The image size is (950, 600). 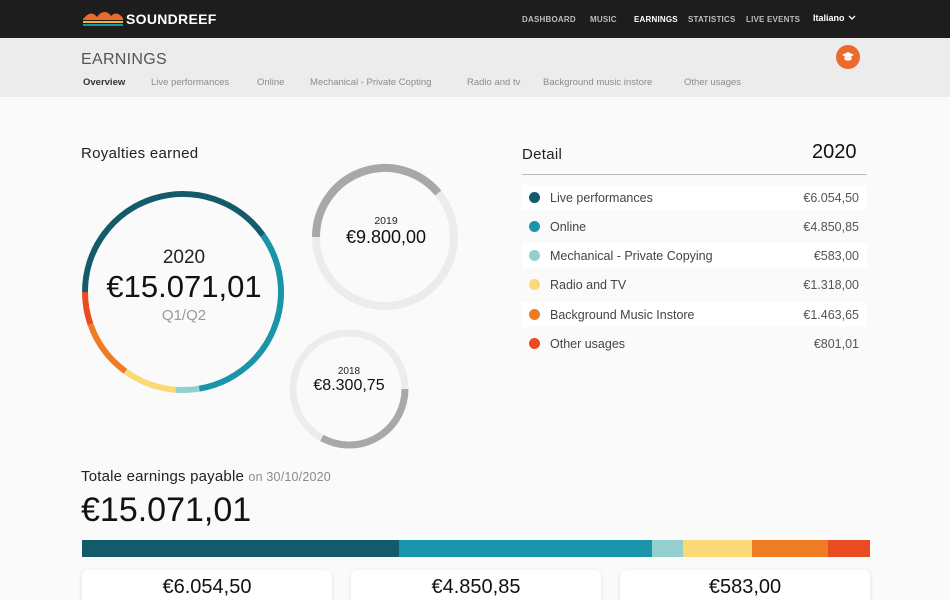 I want to click on current-period: Q1/Q2, so click(x=184, y=315).